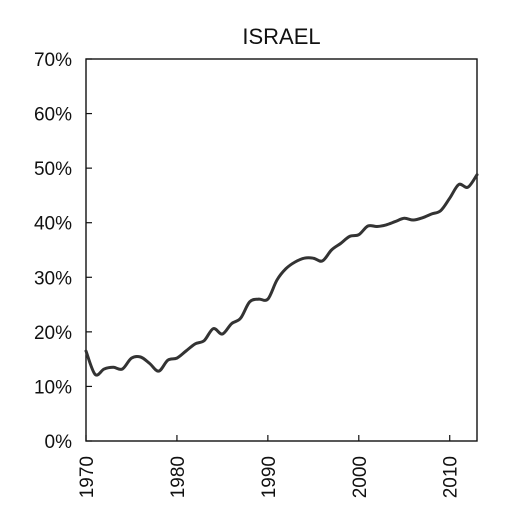 This screenshot has width=512, height=512. I want to click on x-tick-label: 2010, so click(451, 477).